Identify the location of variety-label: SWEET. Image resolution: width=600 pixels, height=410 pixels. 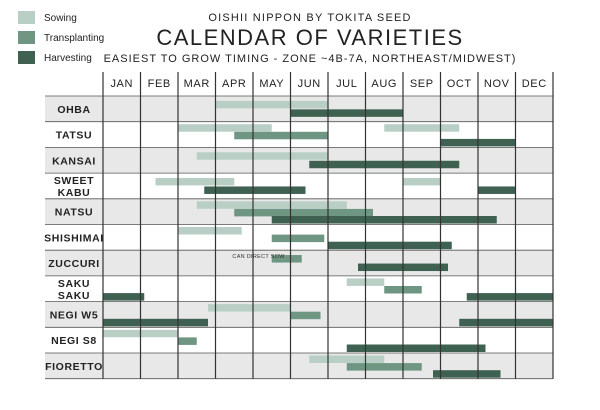
(74, 181).